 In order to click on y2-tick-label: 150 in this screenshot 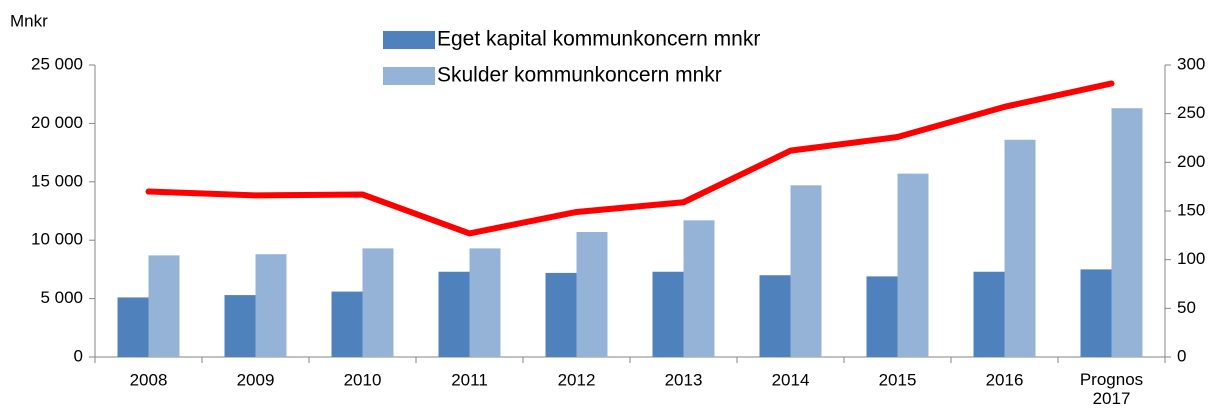, I will do `click(1191, 209)`.